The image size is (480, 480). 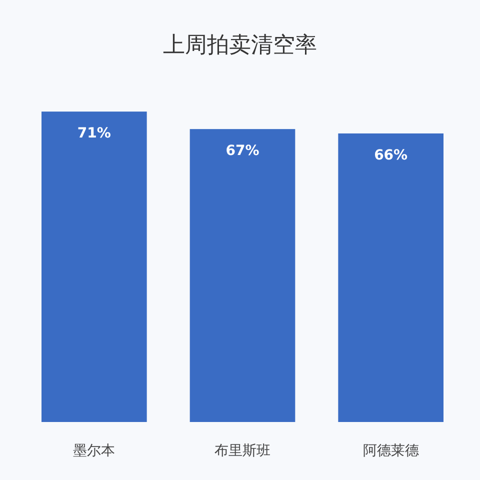 I want to click on chart-title: 上周拍卖清空率, so click(x=240, y=45).